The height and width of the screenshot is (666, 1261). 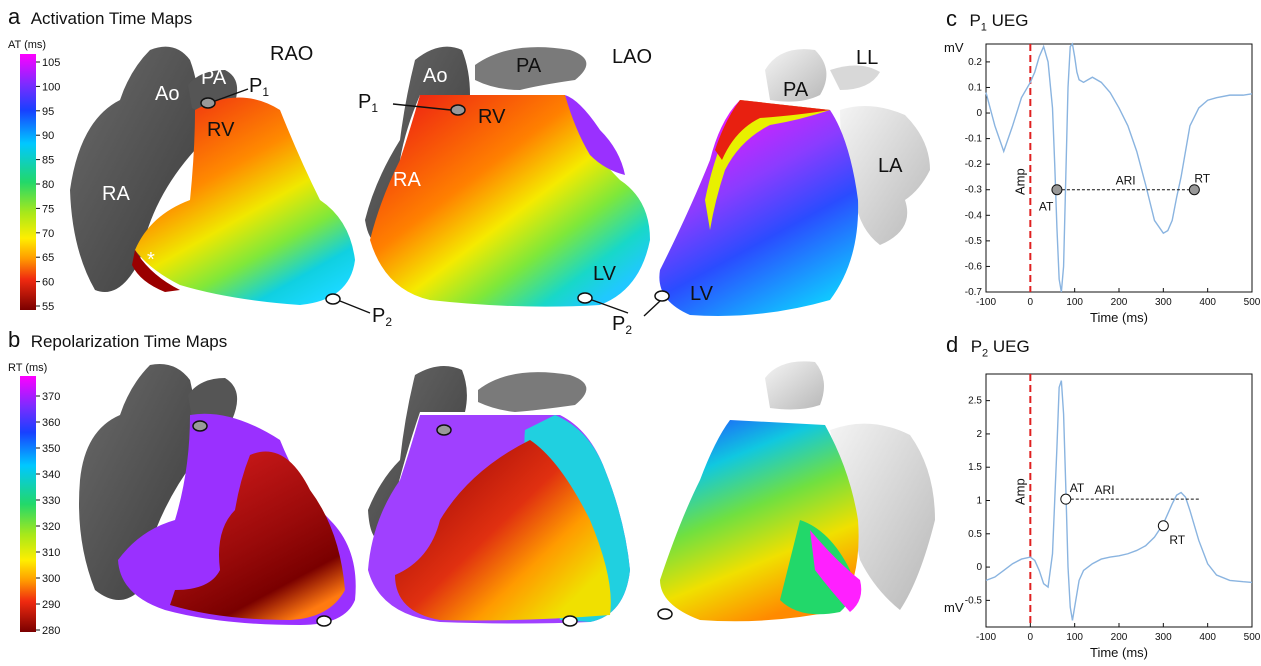 I want to click on x-tick-label: 300, so click(x=1163, y=637).